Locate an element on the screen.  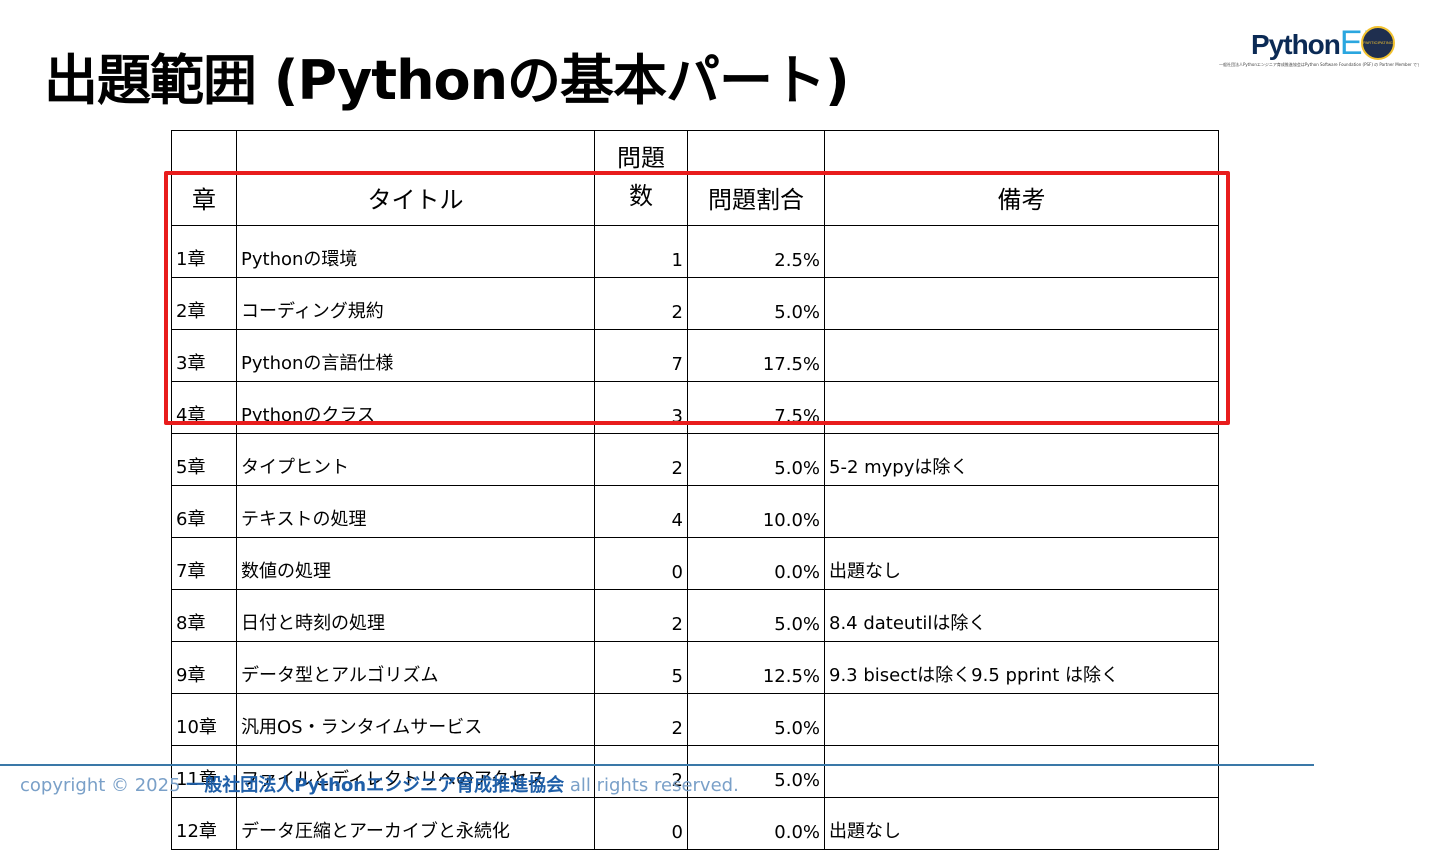
cell-chapter: 4章 is located at coordinates (204, 407).